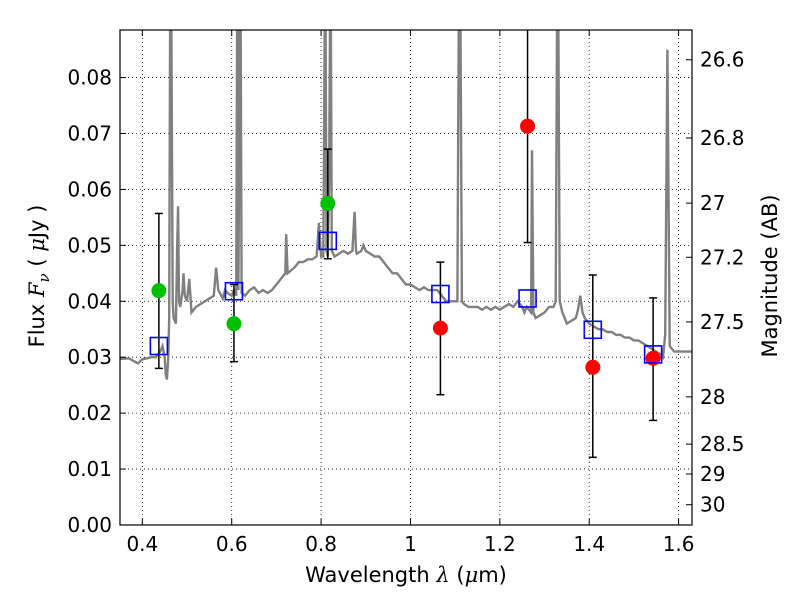 The height and width of the screenshot is (600, 800). I want to click on x-tick-label: 1.6, so click(679, 544).